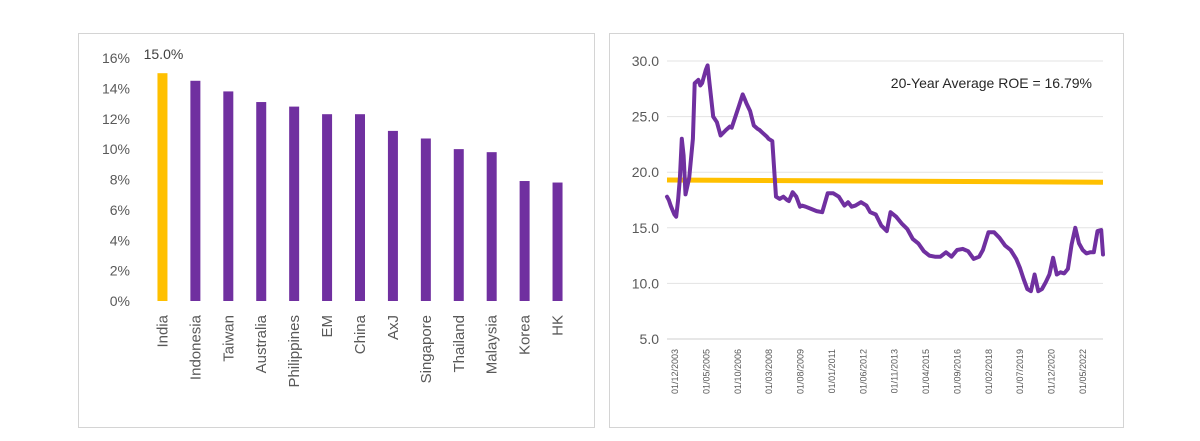 This screenshot has width=1200, height=441. Describe the element at coordinates (458, 225) in the screenshot. I see `bar-thailand` at that location.